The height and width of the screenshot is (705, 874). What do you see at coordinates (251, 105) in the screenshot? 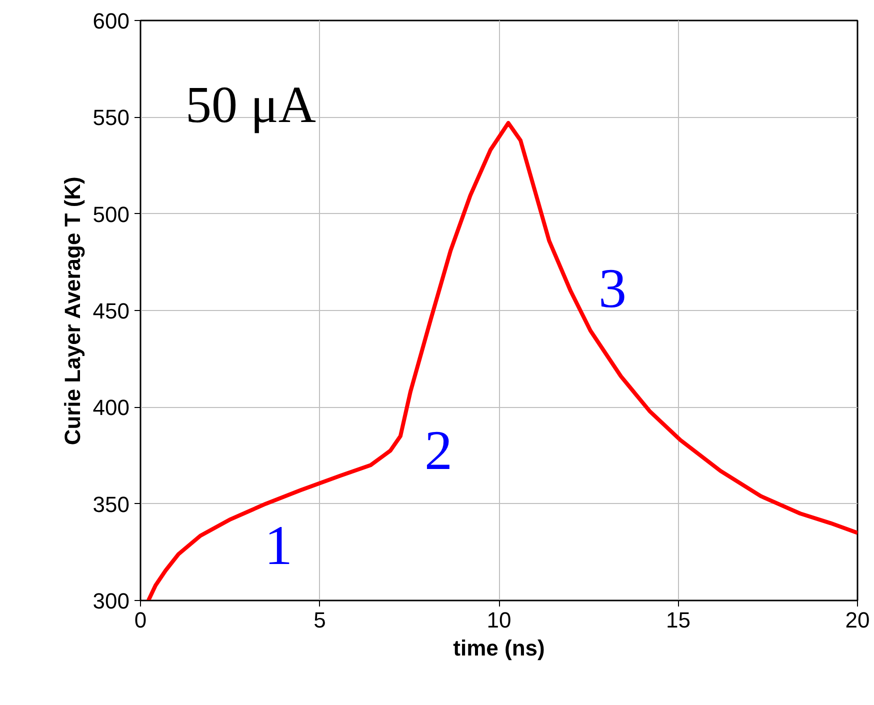
I see `annotation: 50 μA` at bounding box center [251, 105].